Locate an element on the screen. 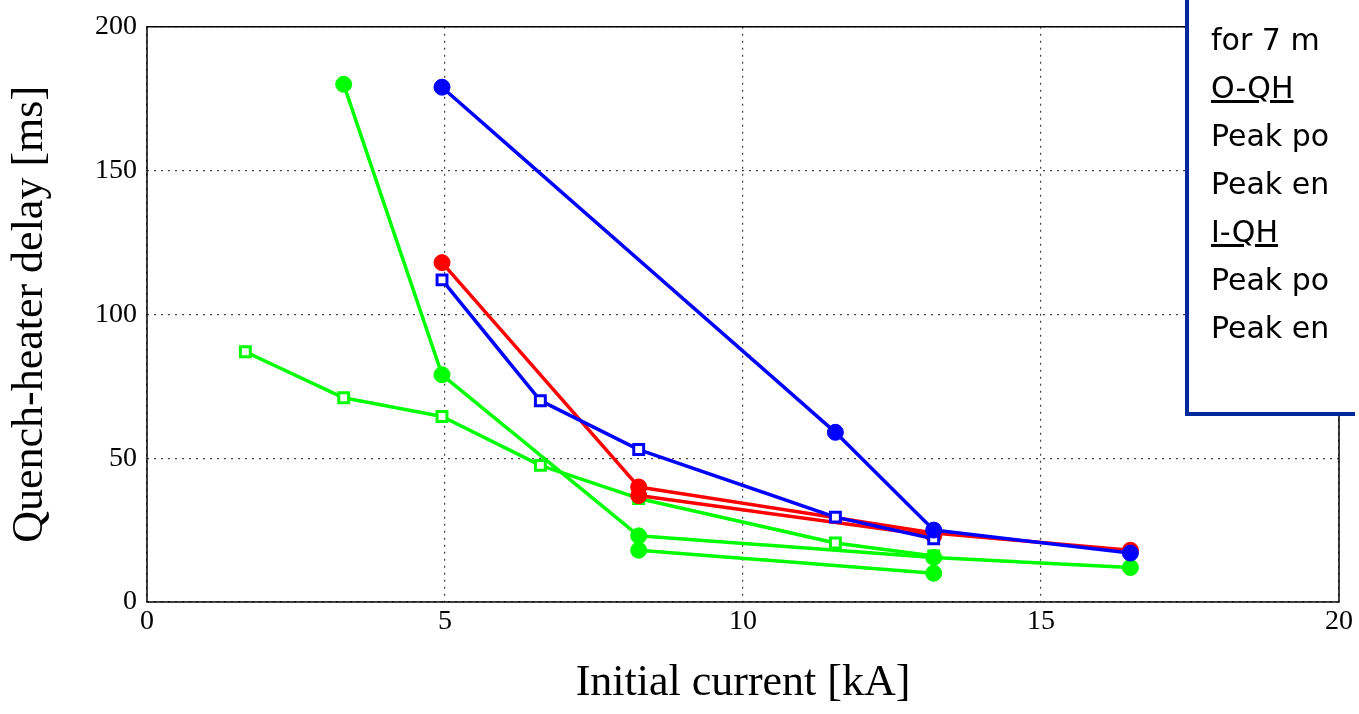 Image resolution: width=1359 pixels, height=714 pixels. annotation: O-QH is located at coordinates (1253, 88).